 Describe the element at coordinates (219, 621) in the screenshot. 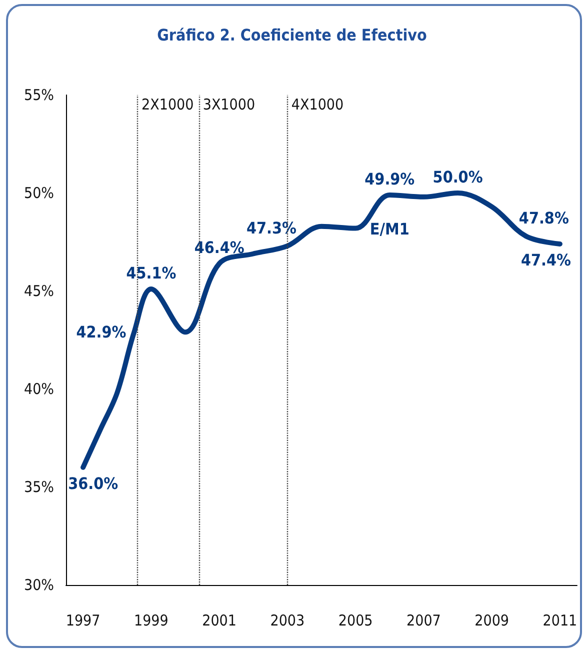

I see `x-tick-label: 2001` at that location.